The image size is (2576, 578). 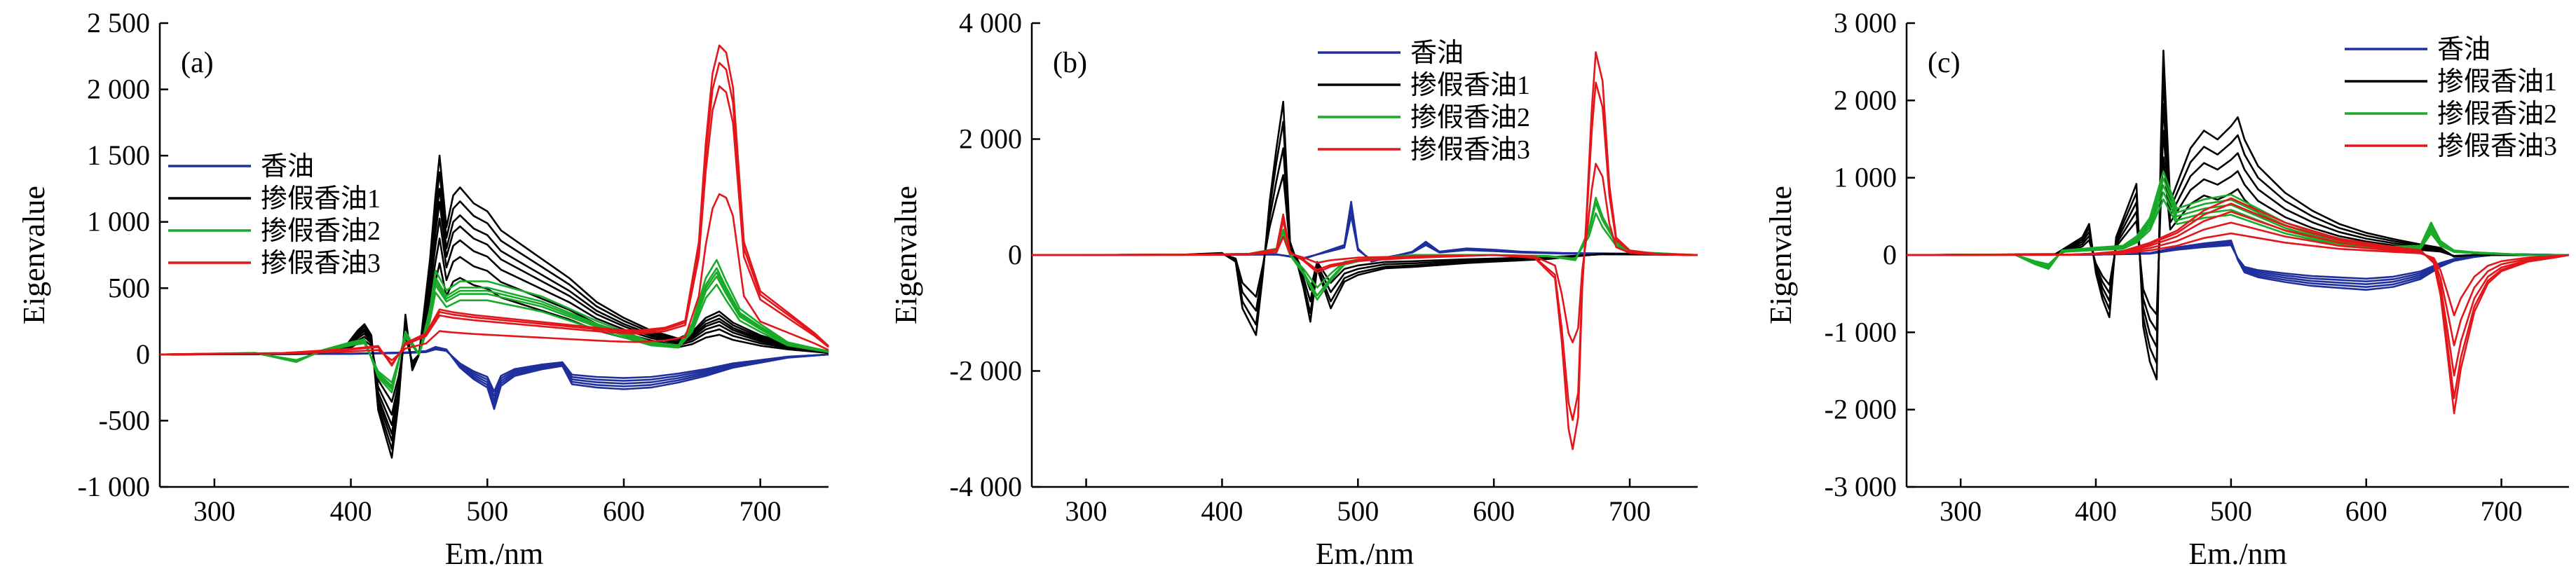 What do you see at coordinates (1944, 63) in the screenshot?
I see `panel-label: (c)` at bounding box center [1944, 63].